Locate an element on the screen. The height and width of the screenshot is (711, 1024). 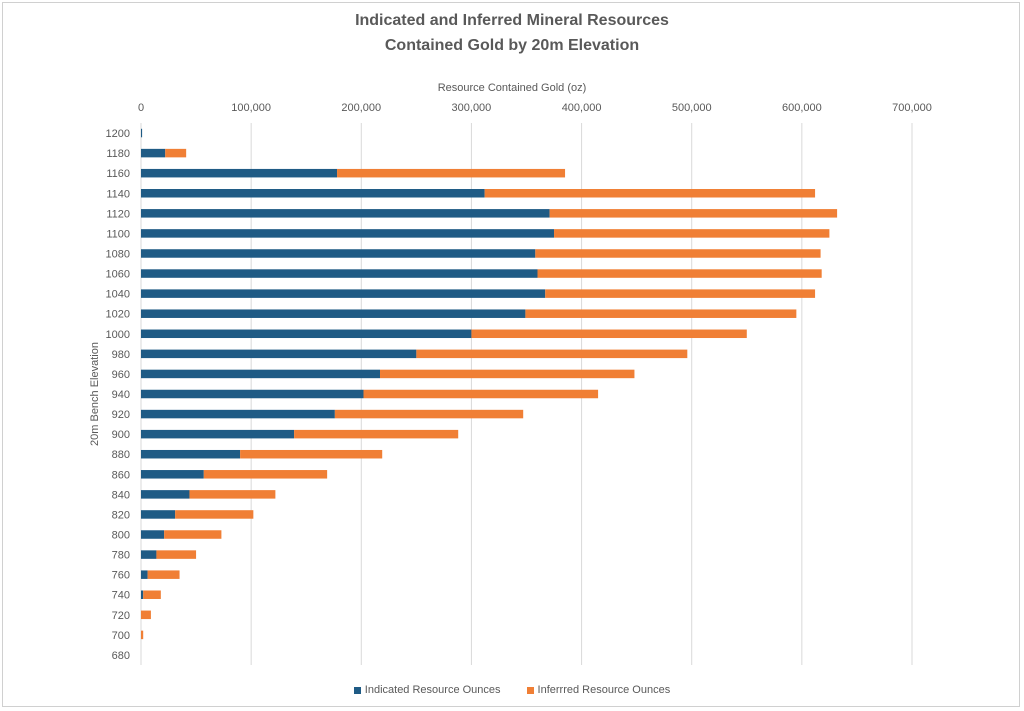
x-tick-label: 200,000 is located at coordinates (361, 108).